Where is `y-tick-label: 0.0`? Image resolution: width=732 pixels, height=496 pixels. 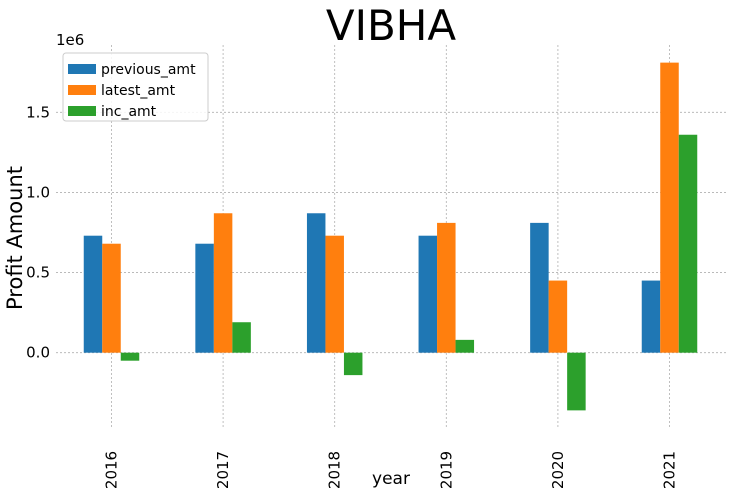
y-tick-label: 0.0 is located at coordinates (38, 353).